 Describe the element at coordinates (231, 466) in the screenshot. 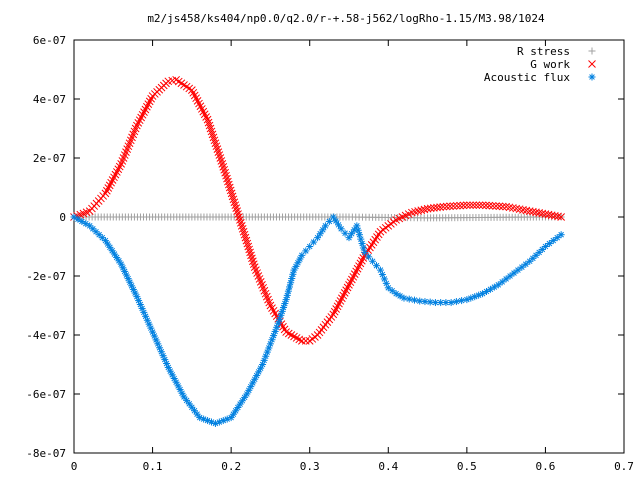

I see `x-tick-label: 0.2` at that location.